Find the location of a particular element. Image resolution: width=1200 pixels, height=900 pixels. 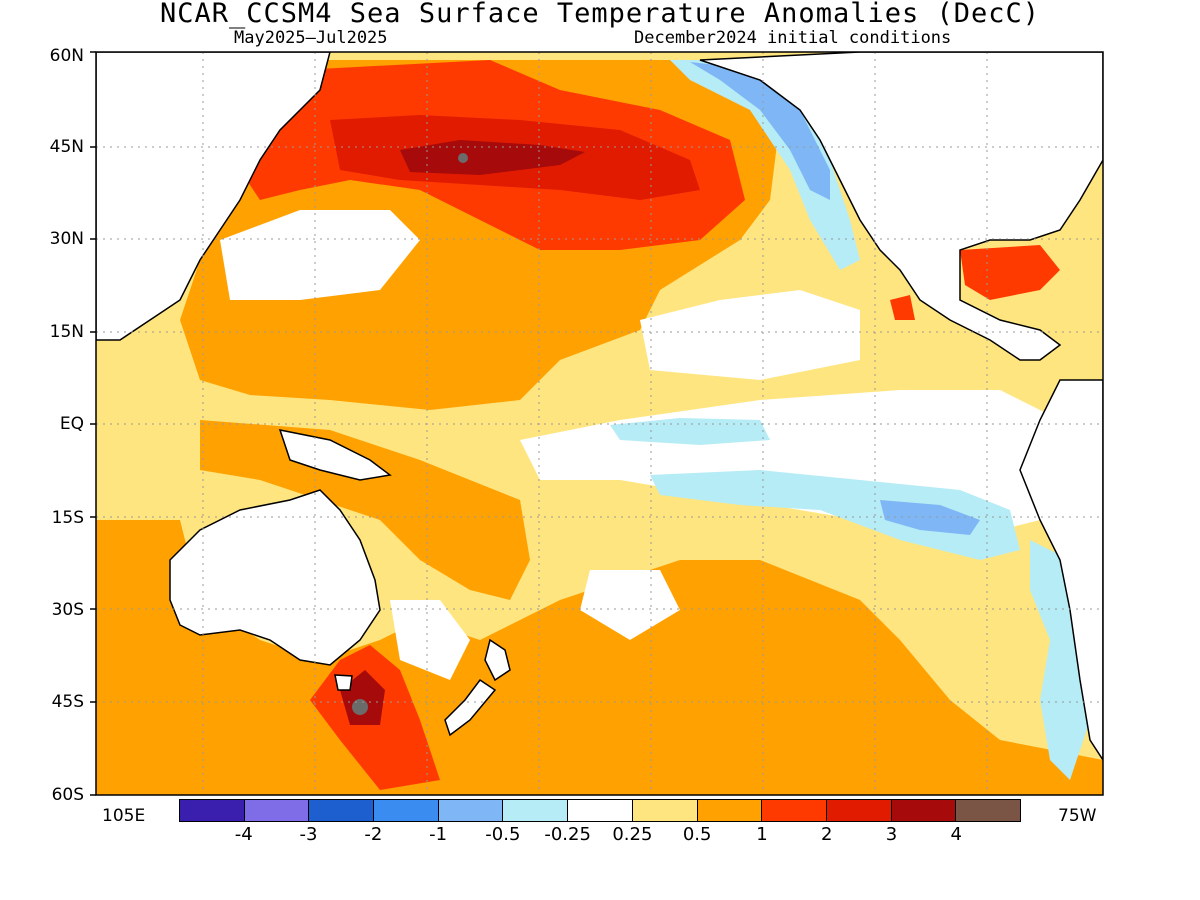

colorbar-tick-label: -0.5 is located at coordinates (503, 834).